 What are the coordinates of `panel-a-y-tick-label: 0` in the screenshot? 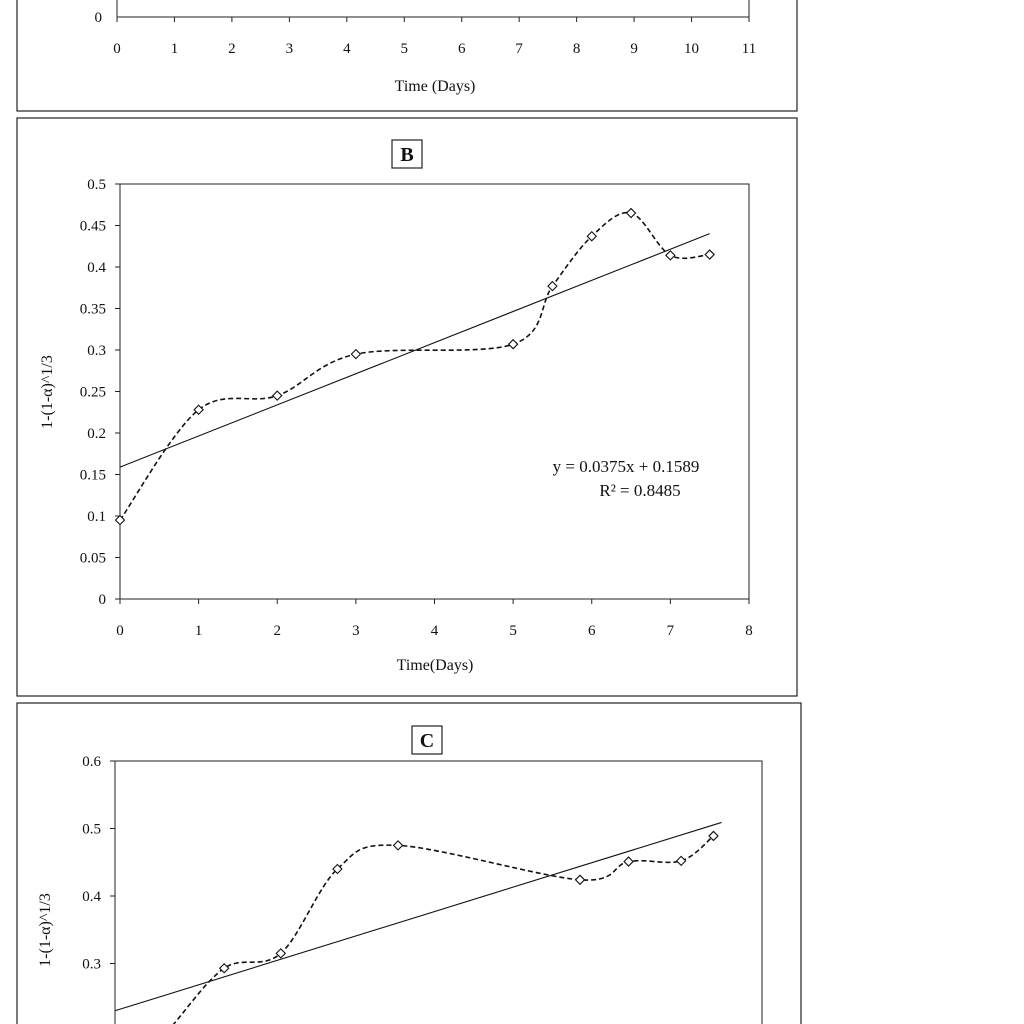 It's located at (99, 18).